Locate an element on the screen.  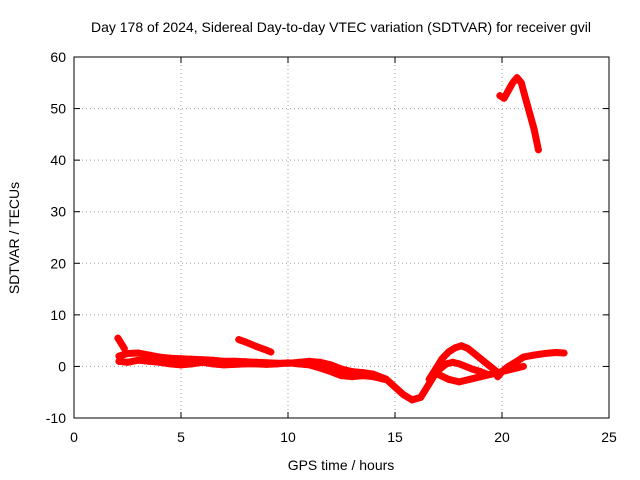
y-tick-label: 60 is located at coordinates (58, 57).